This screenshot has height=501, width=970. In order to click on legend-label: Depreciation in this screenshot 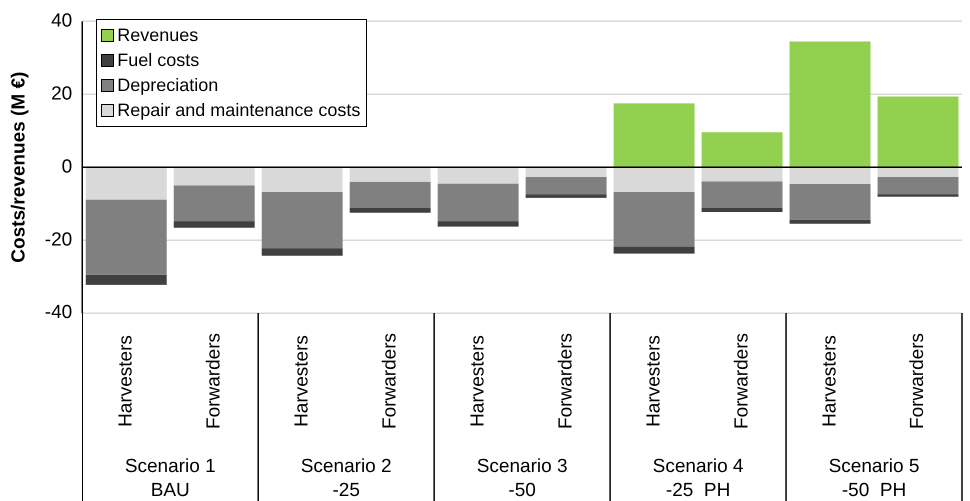, I will do `click(167, 86)`.